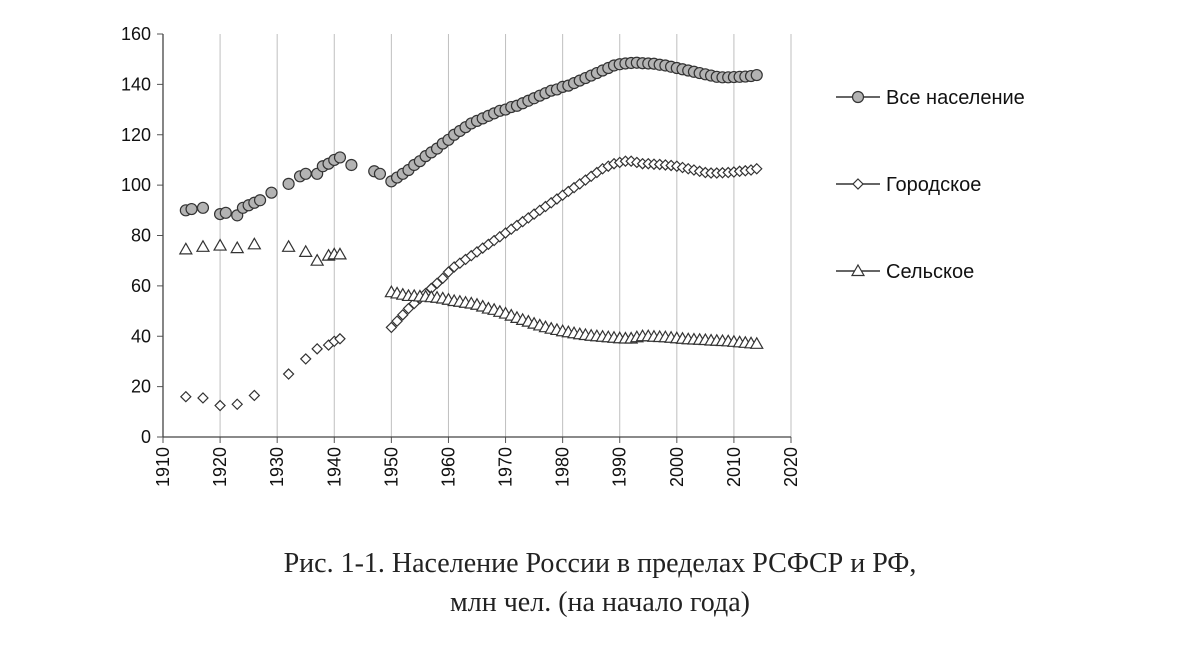 The height and width of the screenshot is (655, 1200). I want to click on y-tick-label: 40, so click(141, 336).